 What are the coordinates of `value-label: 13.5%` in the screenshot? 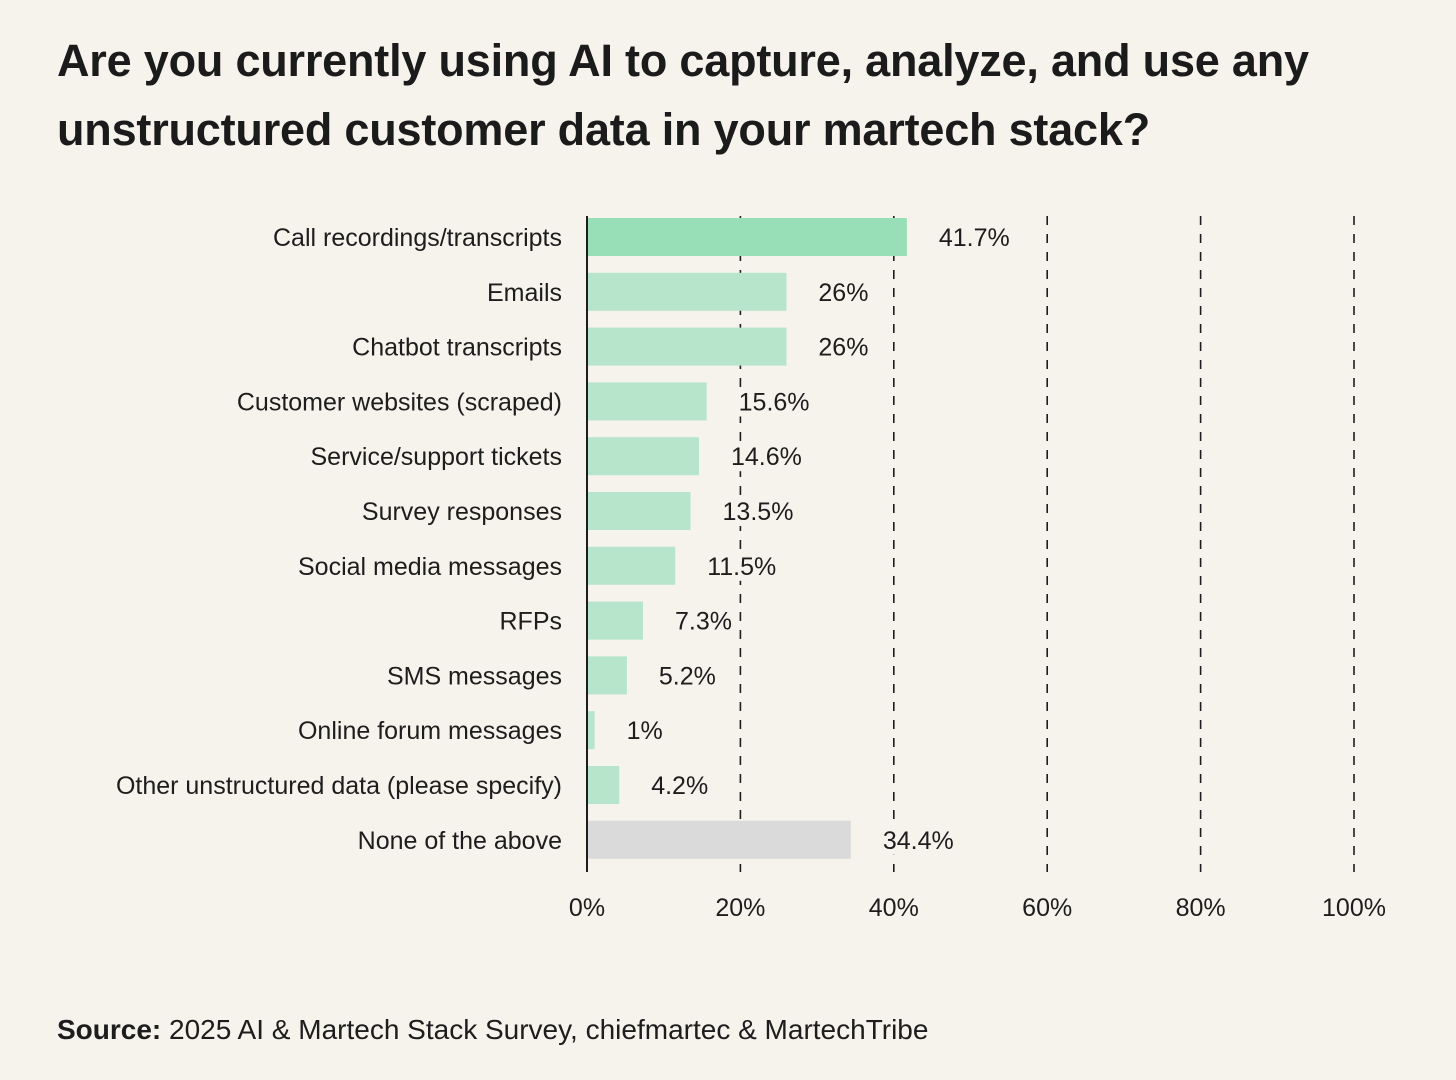 It's located at (758, 512).